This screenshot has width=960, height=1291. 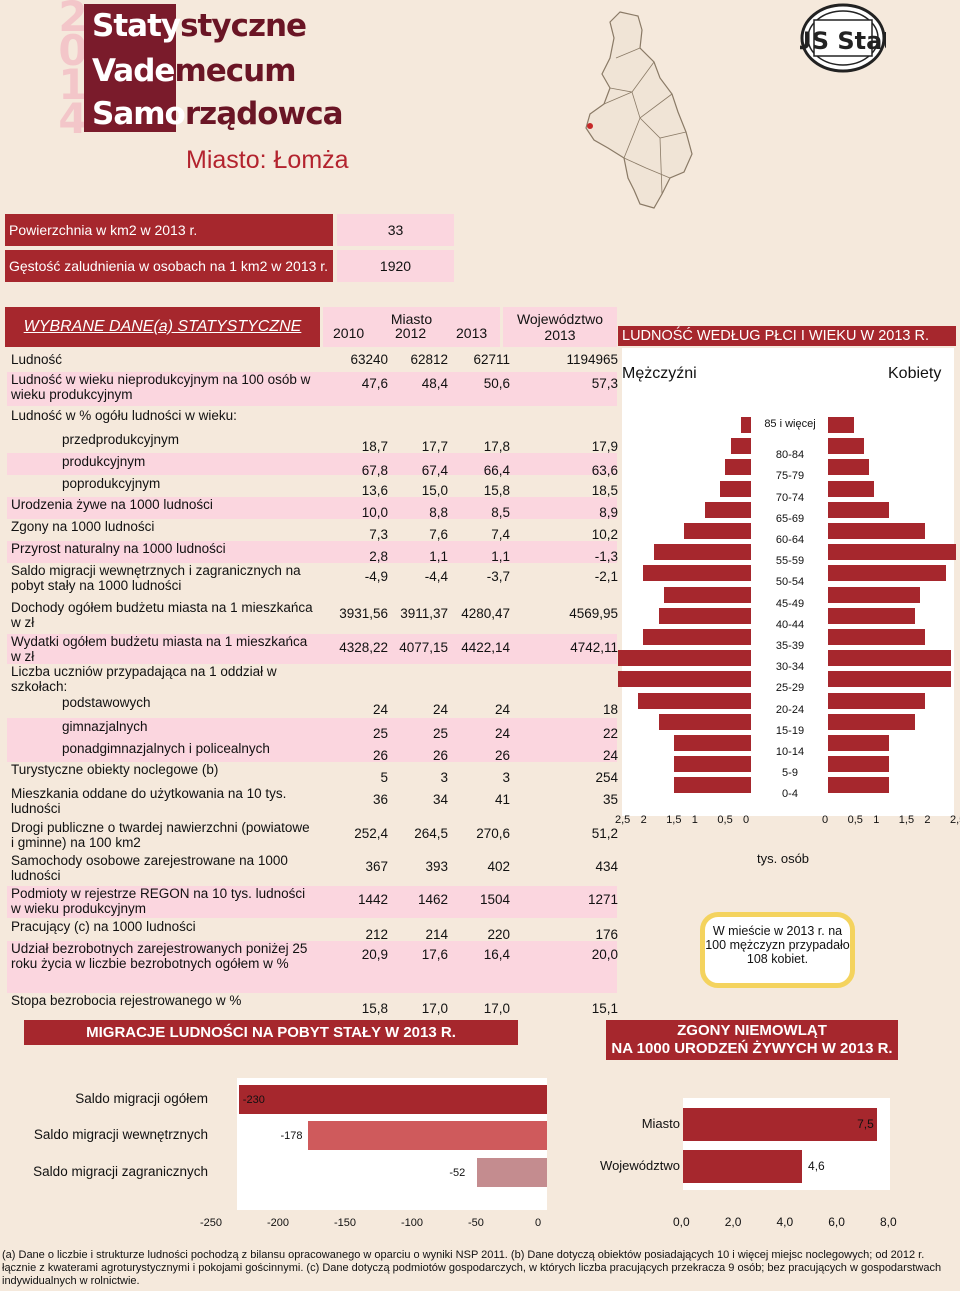 What do you see at coordinates (115, 769) in the screenshot?
I see `row-label: Turystyczne obiekty noclegowe (b)` at bounding box center [115, 769].